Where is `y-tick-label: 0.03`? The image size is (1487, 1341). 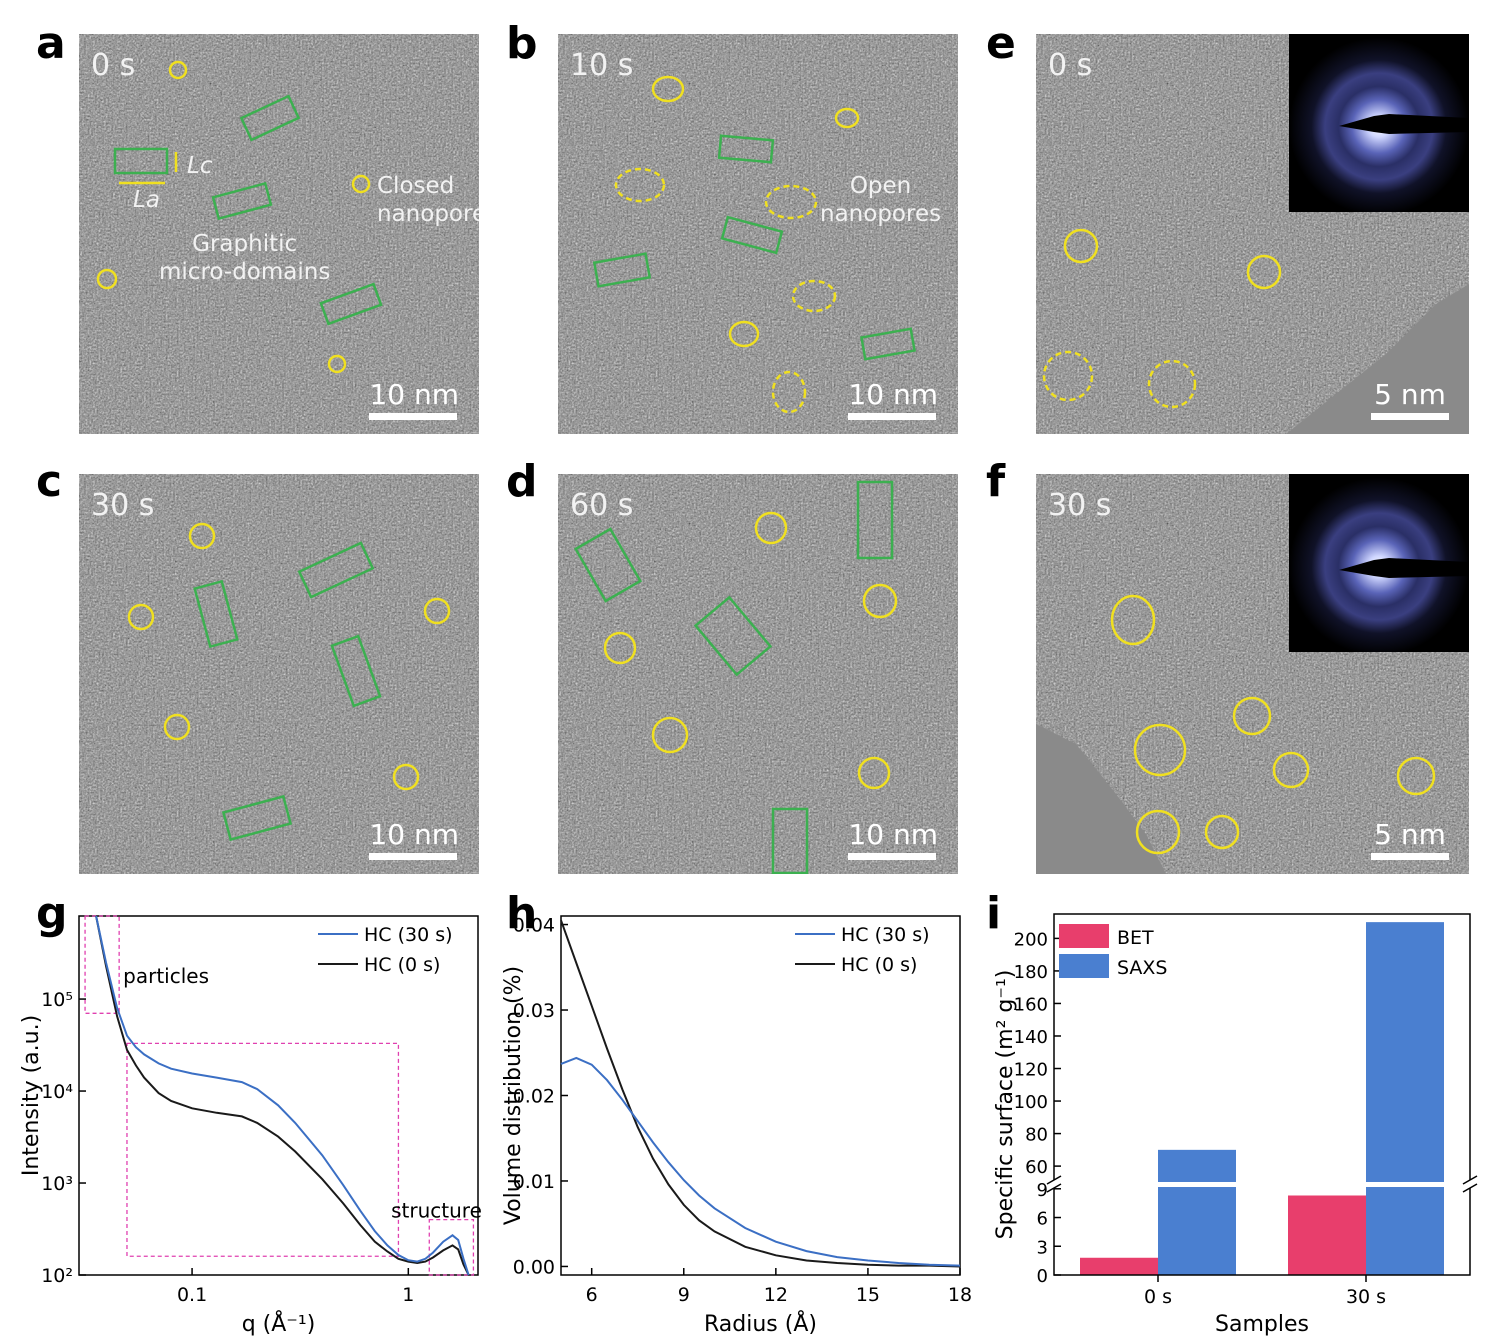 y-tick-label: 0.03 is located at coordinates (534, 1011).